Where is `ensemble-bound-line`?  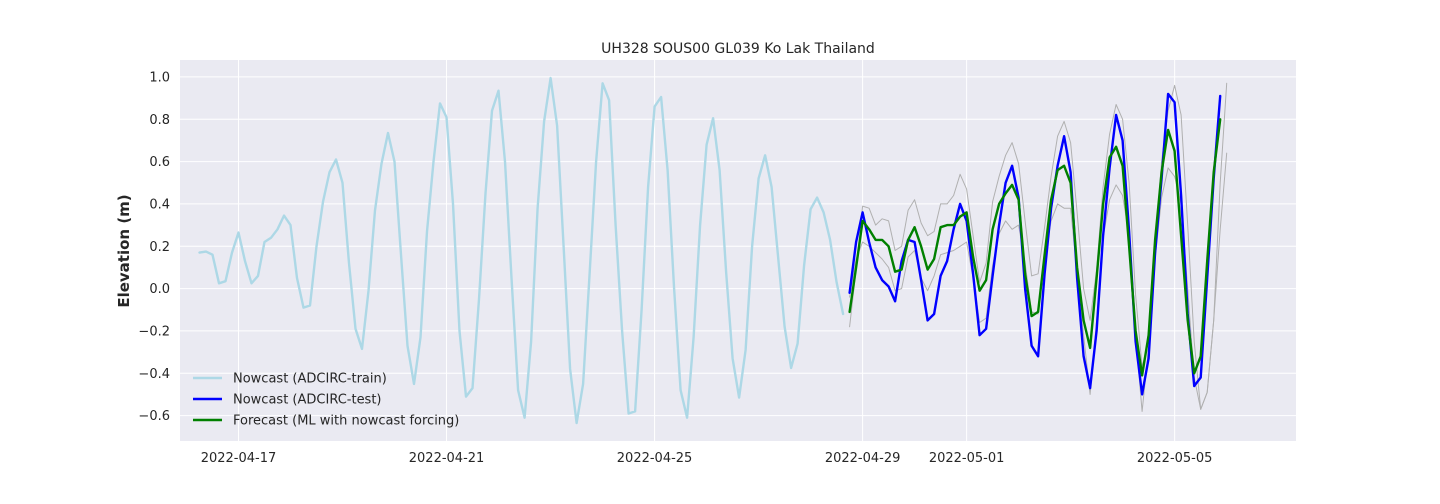
ensemble-bound-line is located at coordinates (1038, 282).